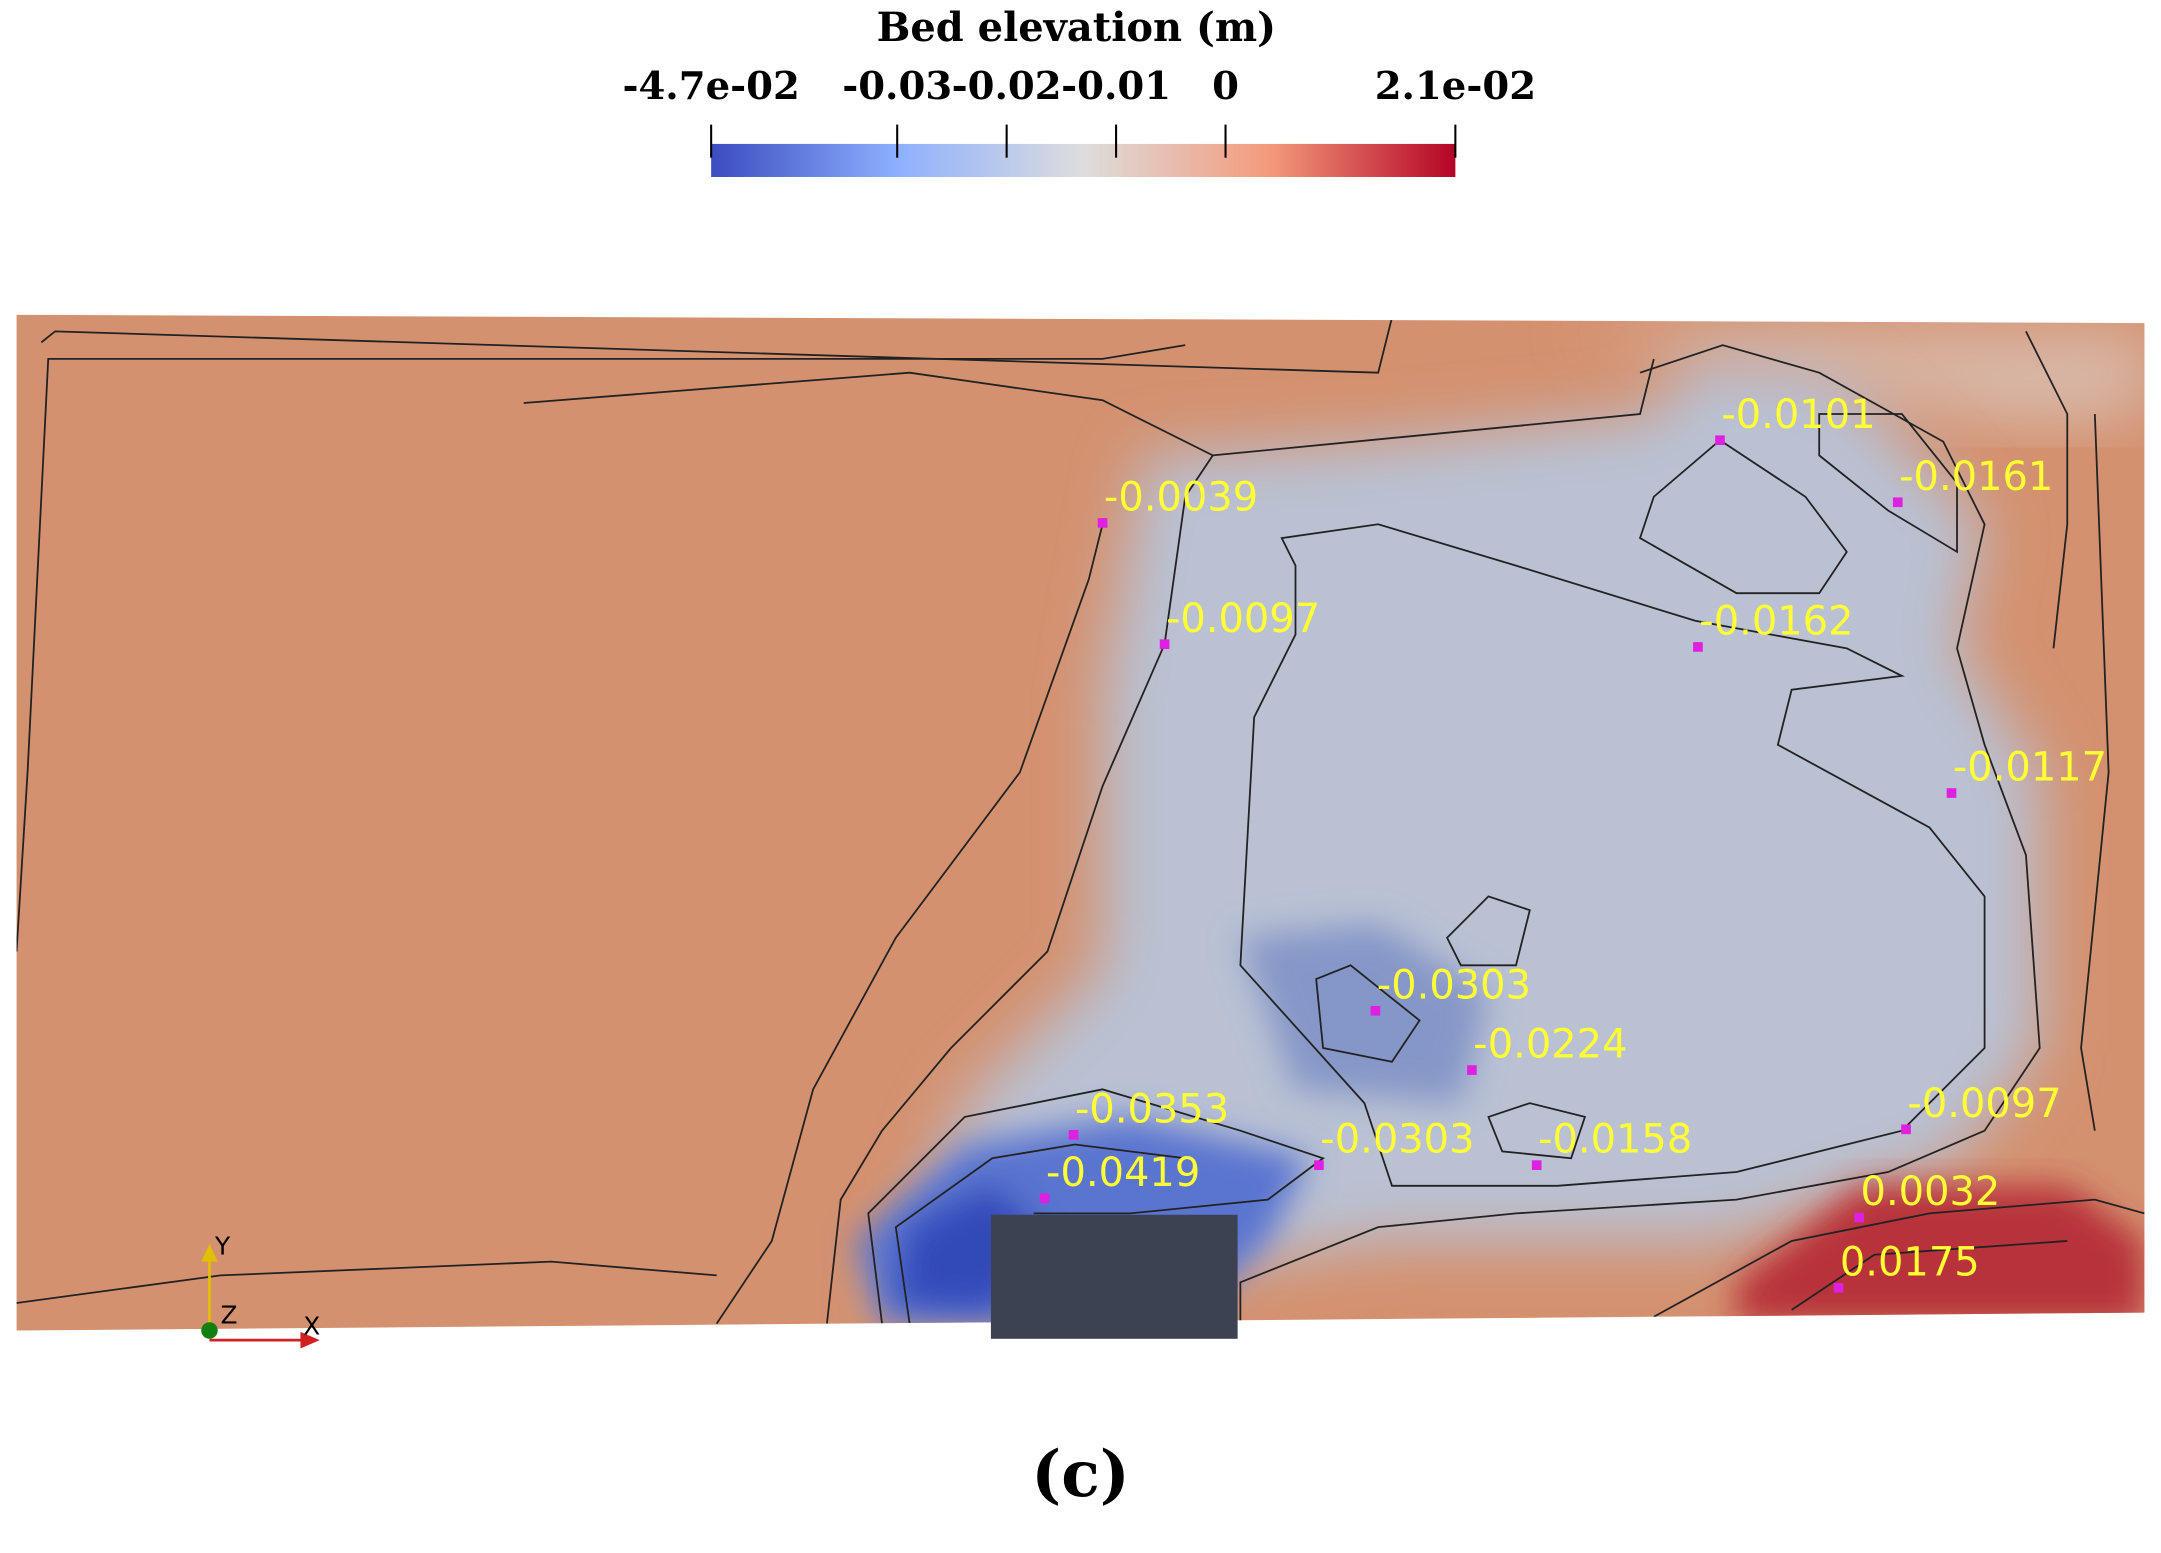 This screenshot has height=1553, width=2161. What do you see at coordinates (1080, 1473) in the screenshot?
I see `caption: (c)` at bounding box center [1080, 1473].